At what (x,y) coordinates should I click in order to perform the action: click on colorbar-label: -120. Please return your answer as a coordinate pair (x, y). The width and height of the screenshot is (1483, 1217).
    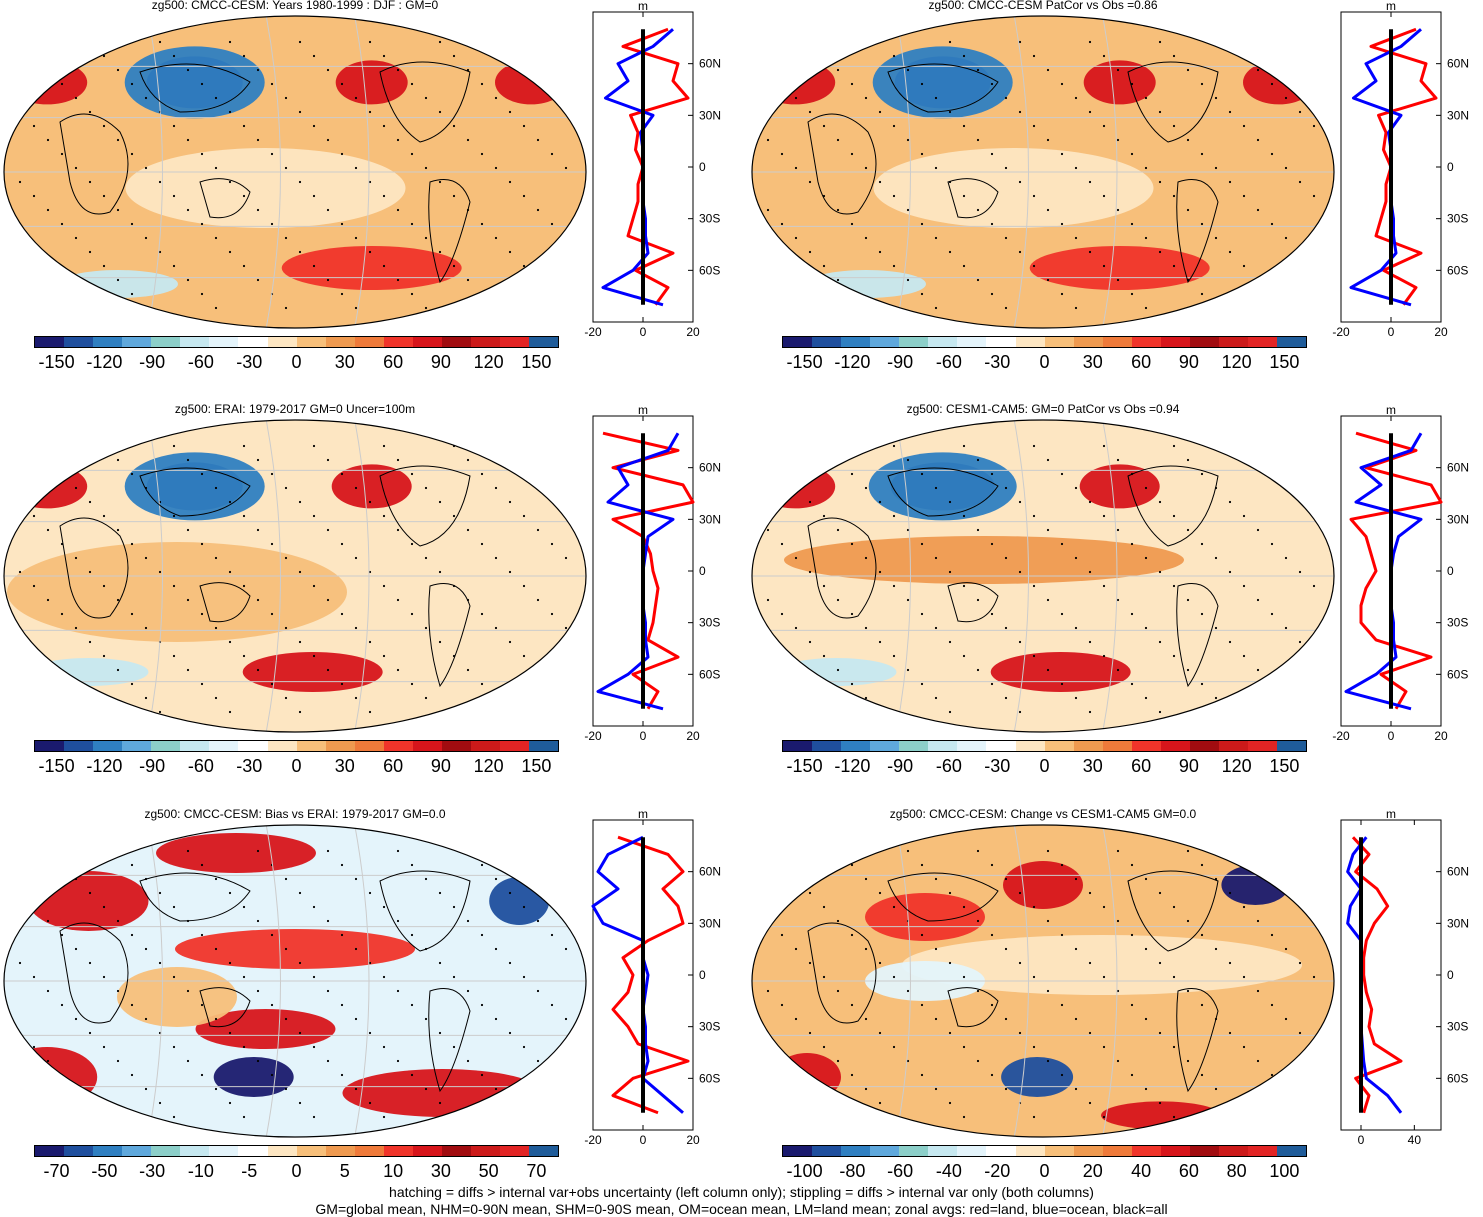
    Looking at the image, I should click on (852, 766).